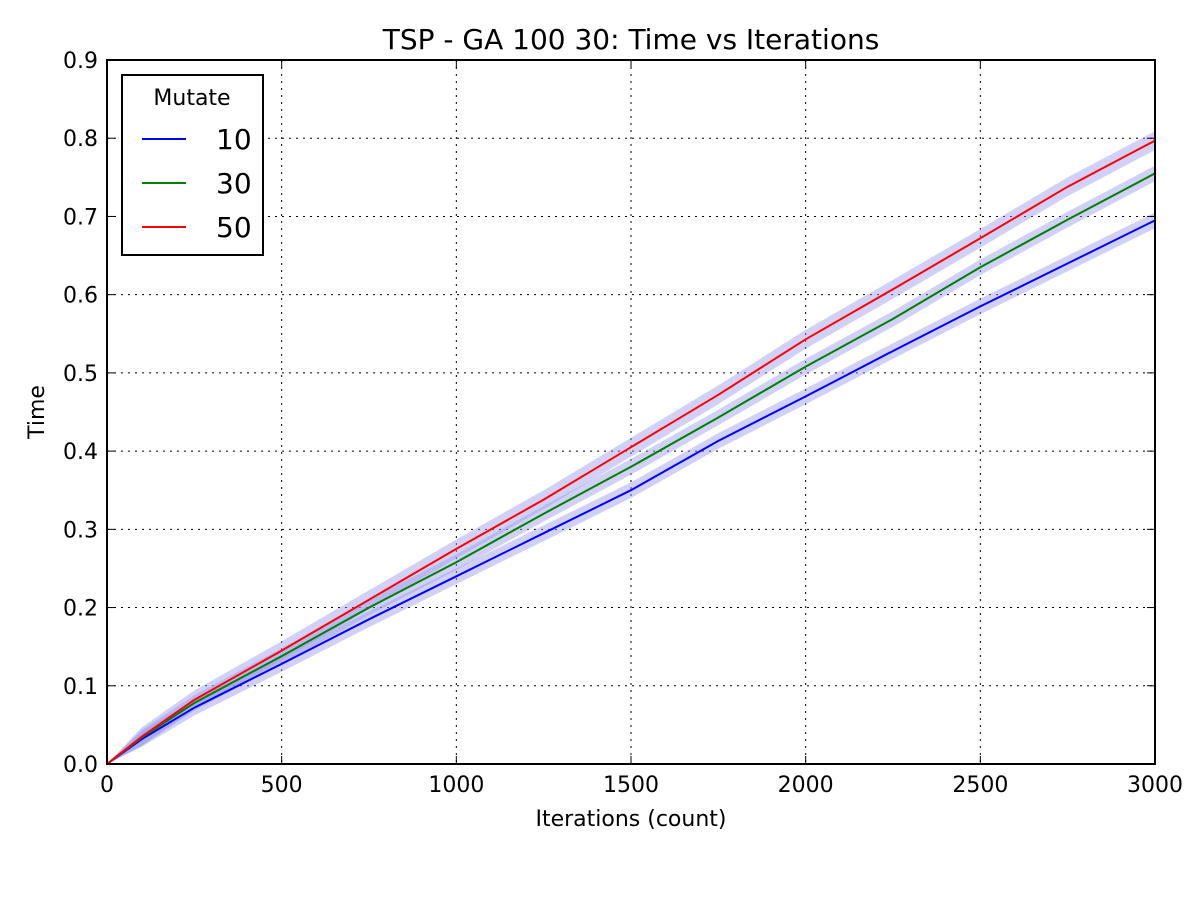 Image resolution: width=1200 pixels, height=900 pixels. I want to click on legend-label-50: 50, so click(234, 227).